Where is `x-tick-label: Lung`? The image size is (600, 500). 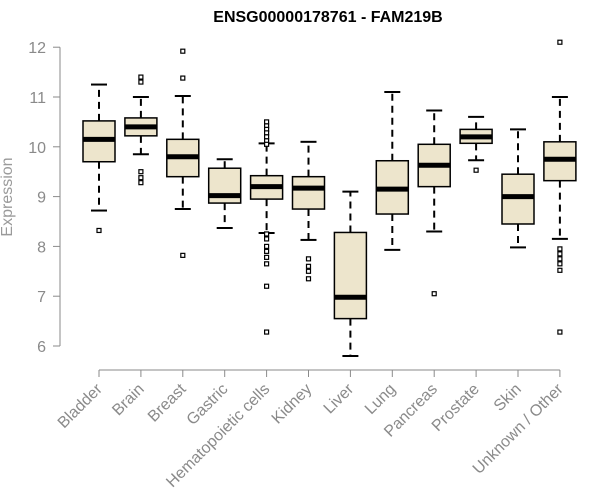
x-tick-label: Lung is located at coordinates (380, 399).